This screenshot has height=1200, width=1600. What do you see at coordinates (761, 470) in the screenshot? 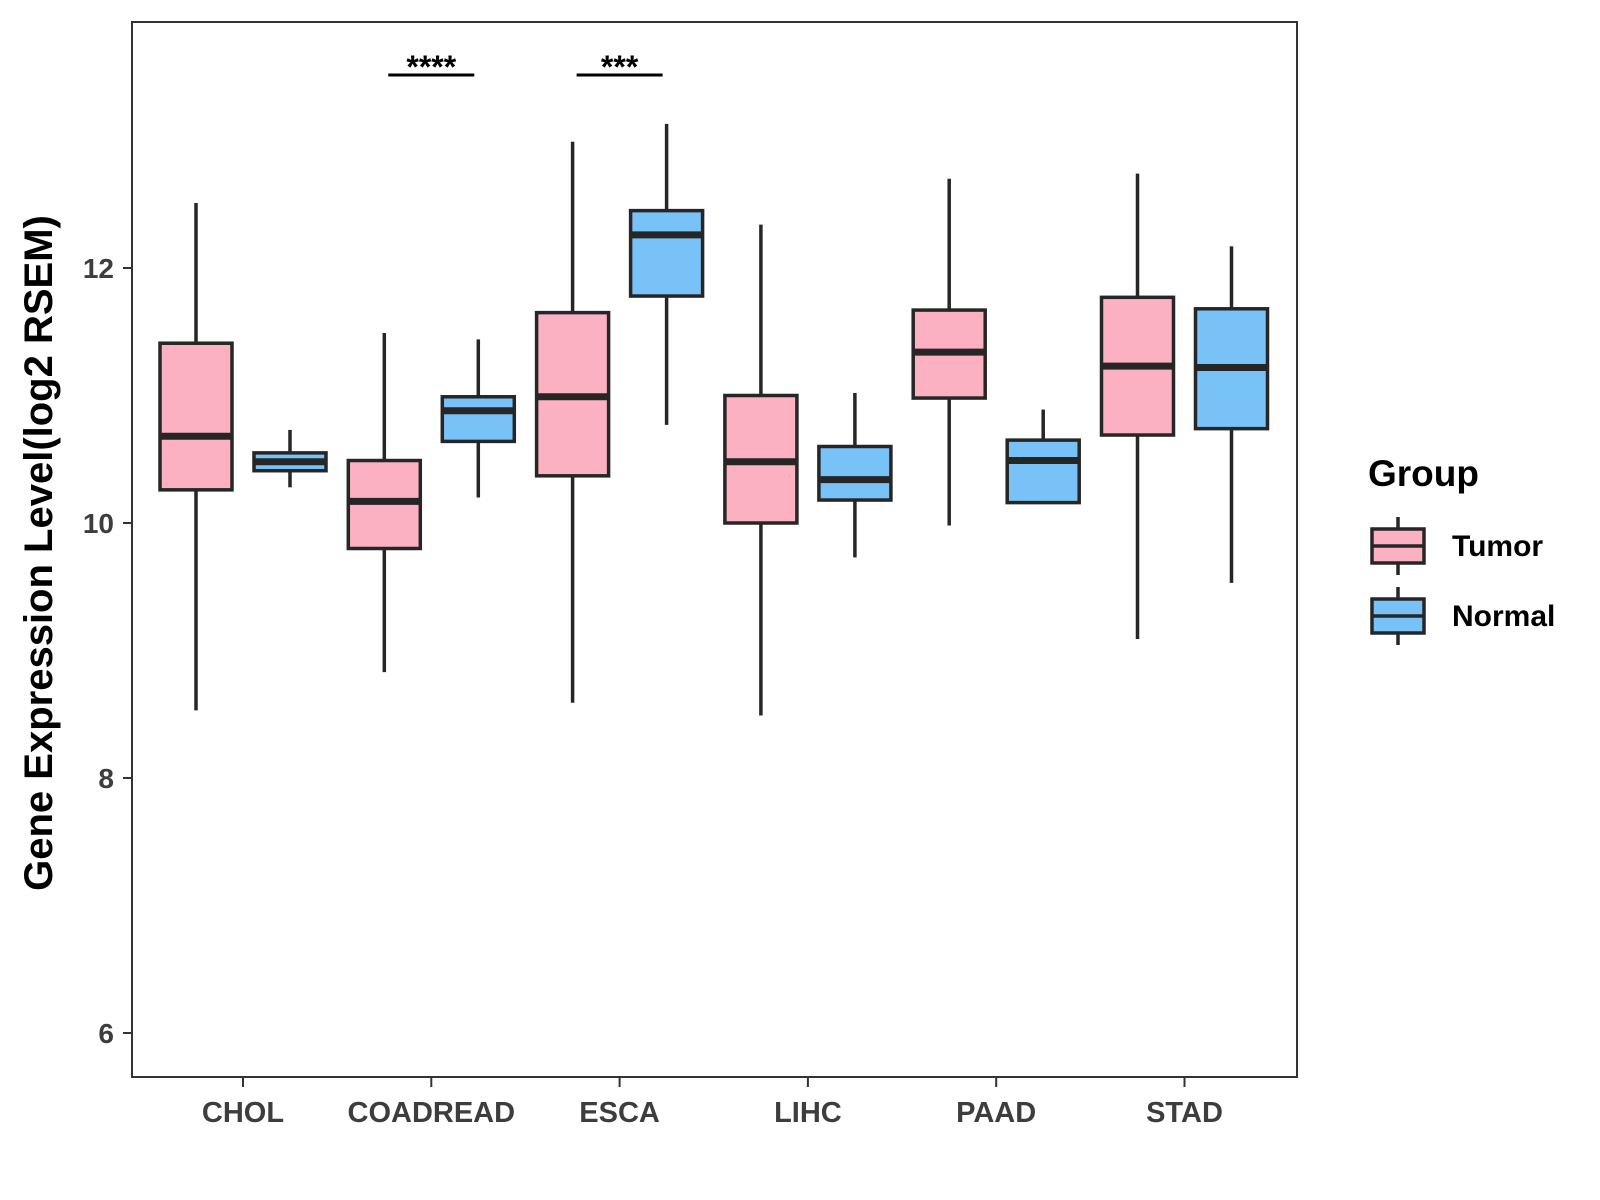
I see `box-tumor-lihc` at bounding box center [761, 470].